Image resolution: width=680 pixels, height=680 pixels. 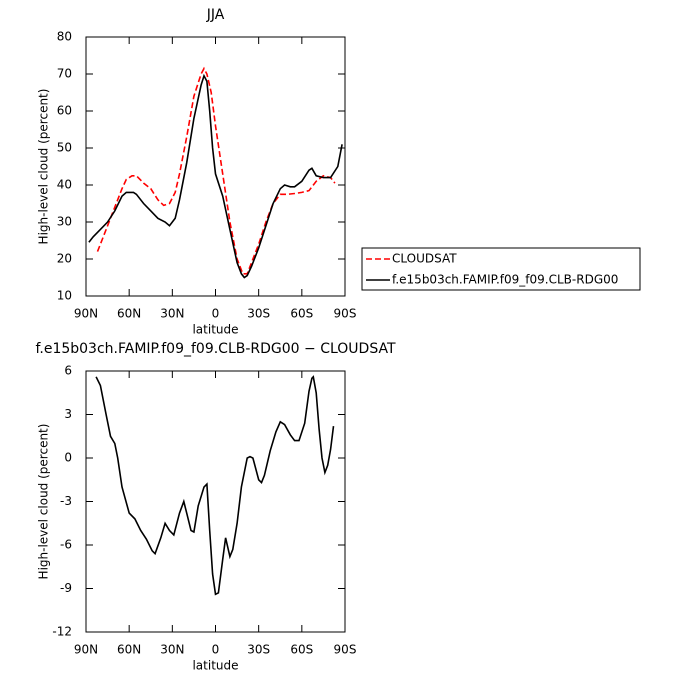 I want to click on y-tick-label: 70, so click(x=64, y=74).